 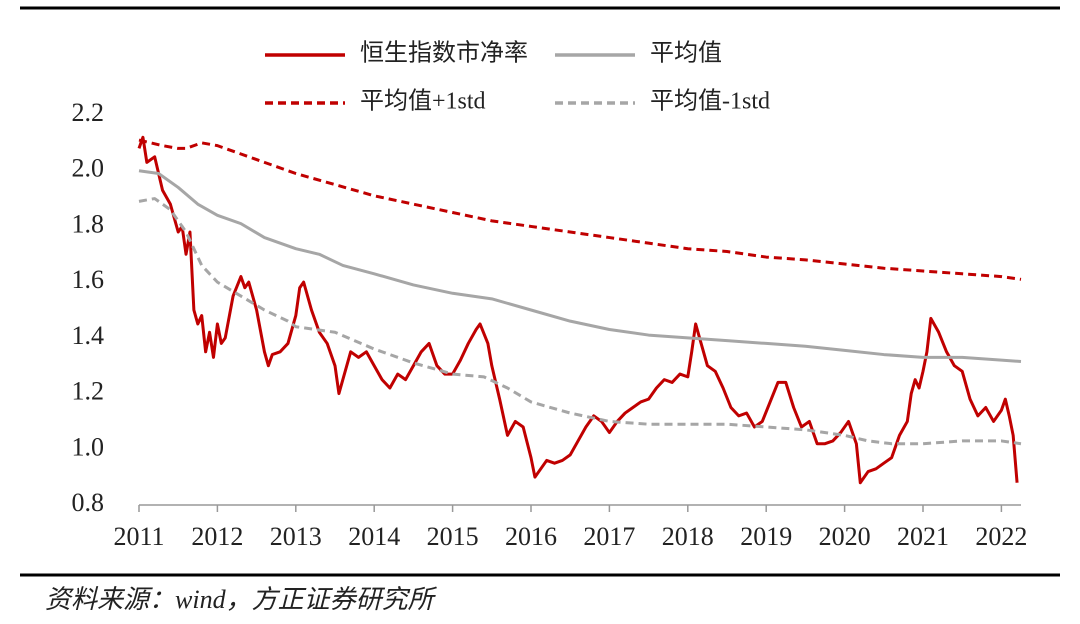 I want to click on legend-label: 恒生指数市净率, so click(x=444, y=53).